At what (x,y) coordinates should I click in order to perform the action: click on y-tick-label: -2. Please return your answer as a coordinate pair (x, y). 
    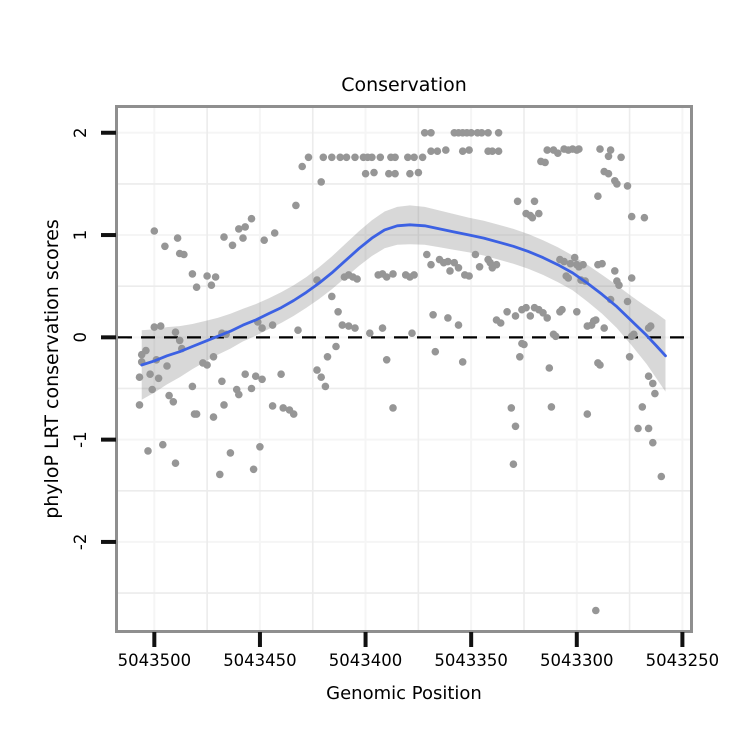
    Looking at the image, I should click on (80, 542).